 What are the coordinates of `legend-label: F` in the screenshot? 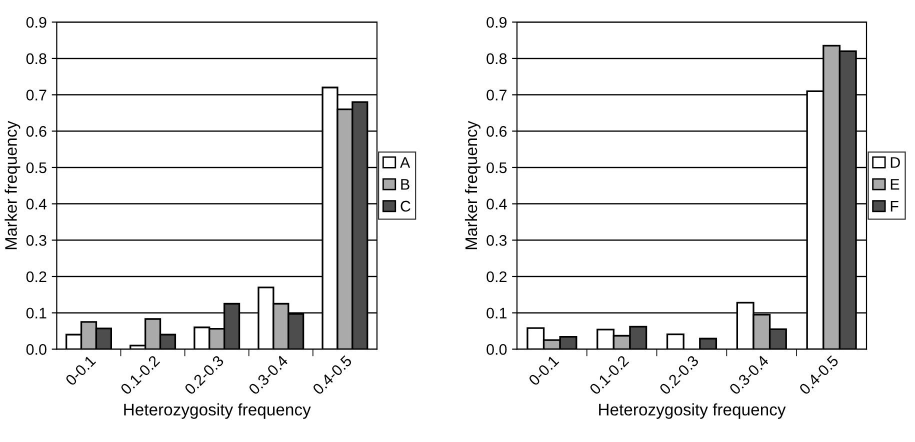 It's located at (894, 206).